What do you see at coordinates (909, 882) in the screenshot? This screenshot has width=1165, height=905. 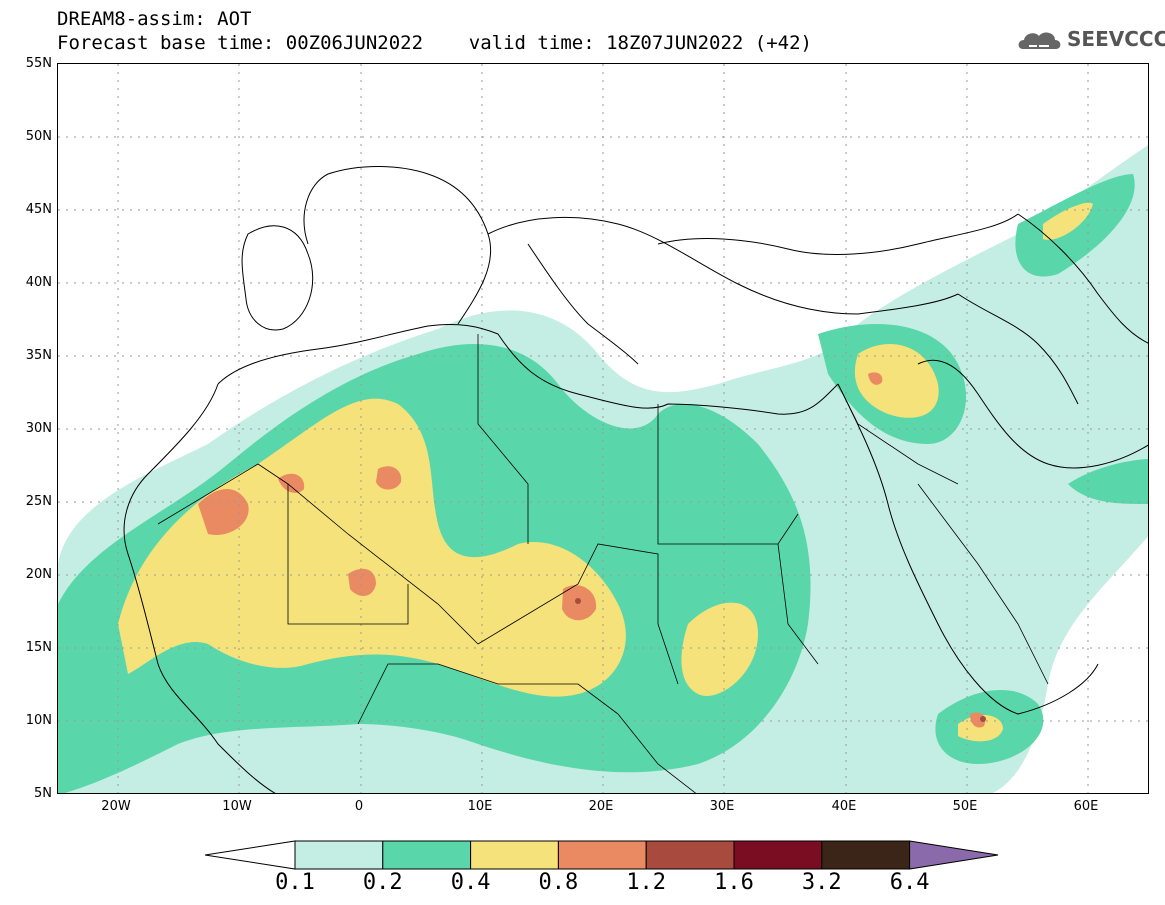 I see `colorbar-label: 6.4` at bounding box center [909, 882].